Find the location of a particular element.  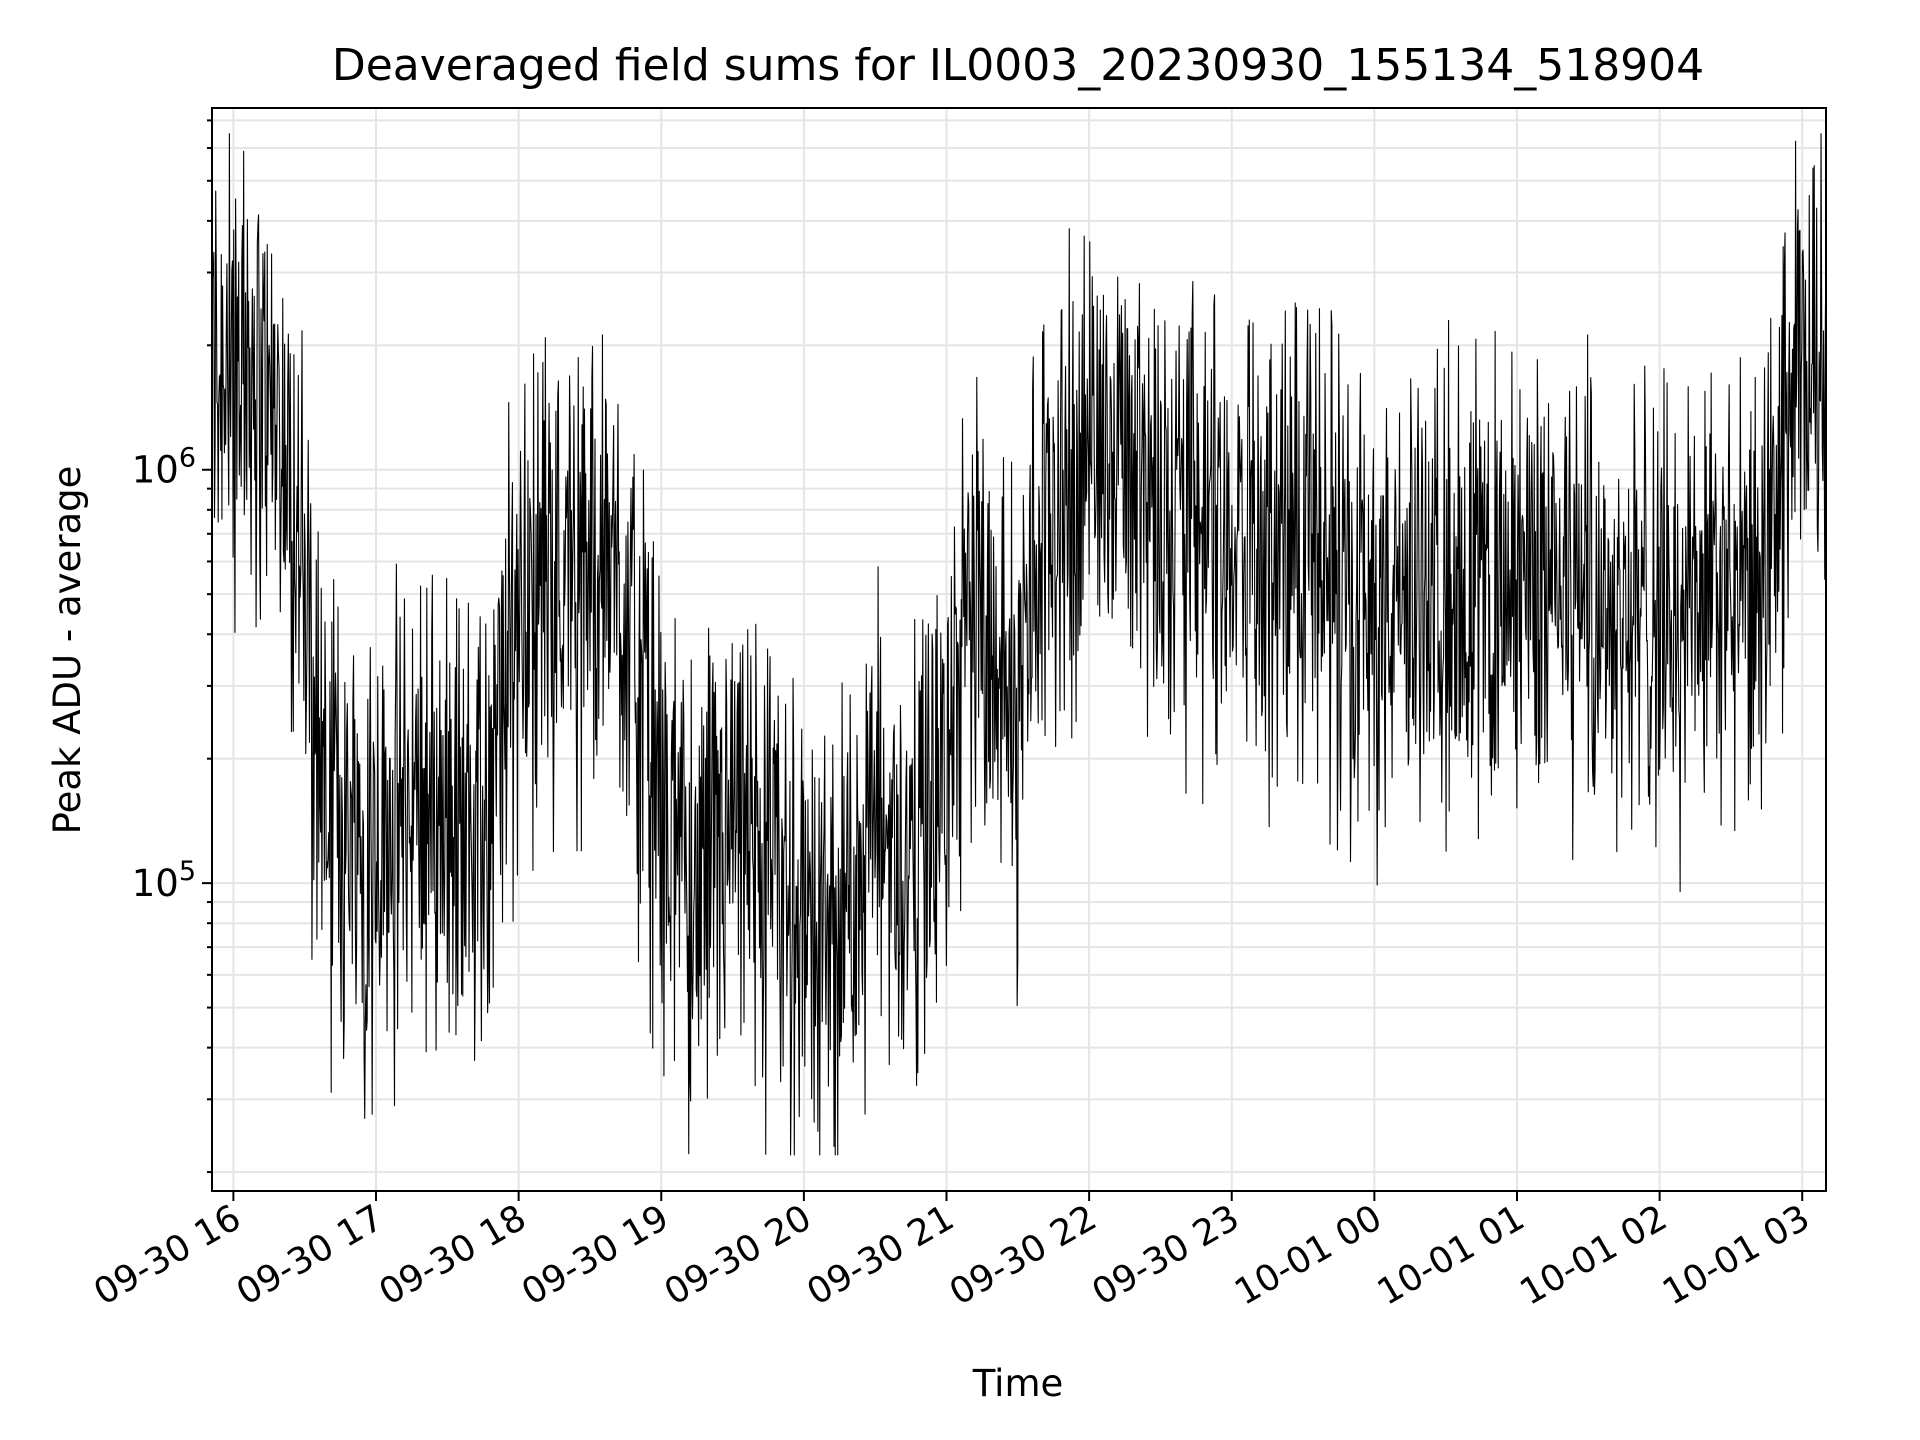

x-axis-label: Time is located at coordinates (1018, 1383).